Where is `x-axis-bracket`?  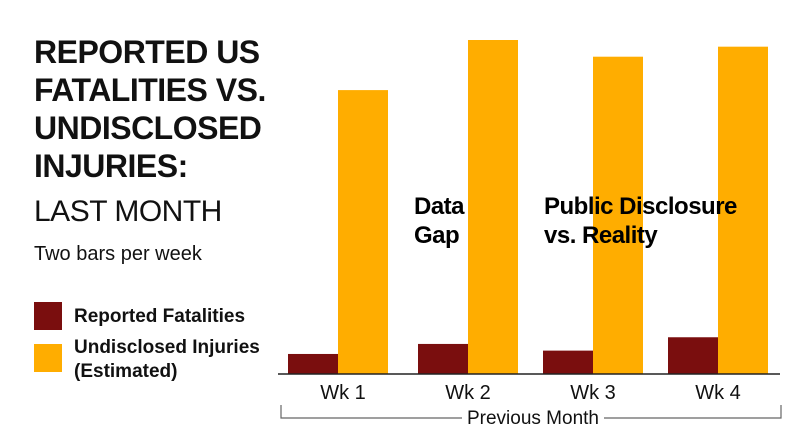
x-axis-bracket is located at coordinates (531, 412).